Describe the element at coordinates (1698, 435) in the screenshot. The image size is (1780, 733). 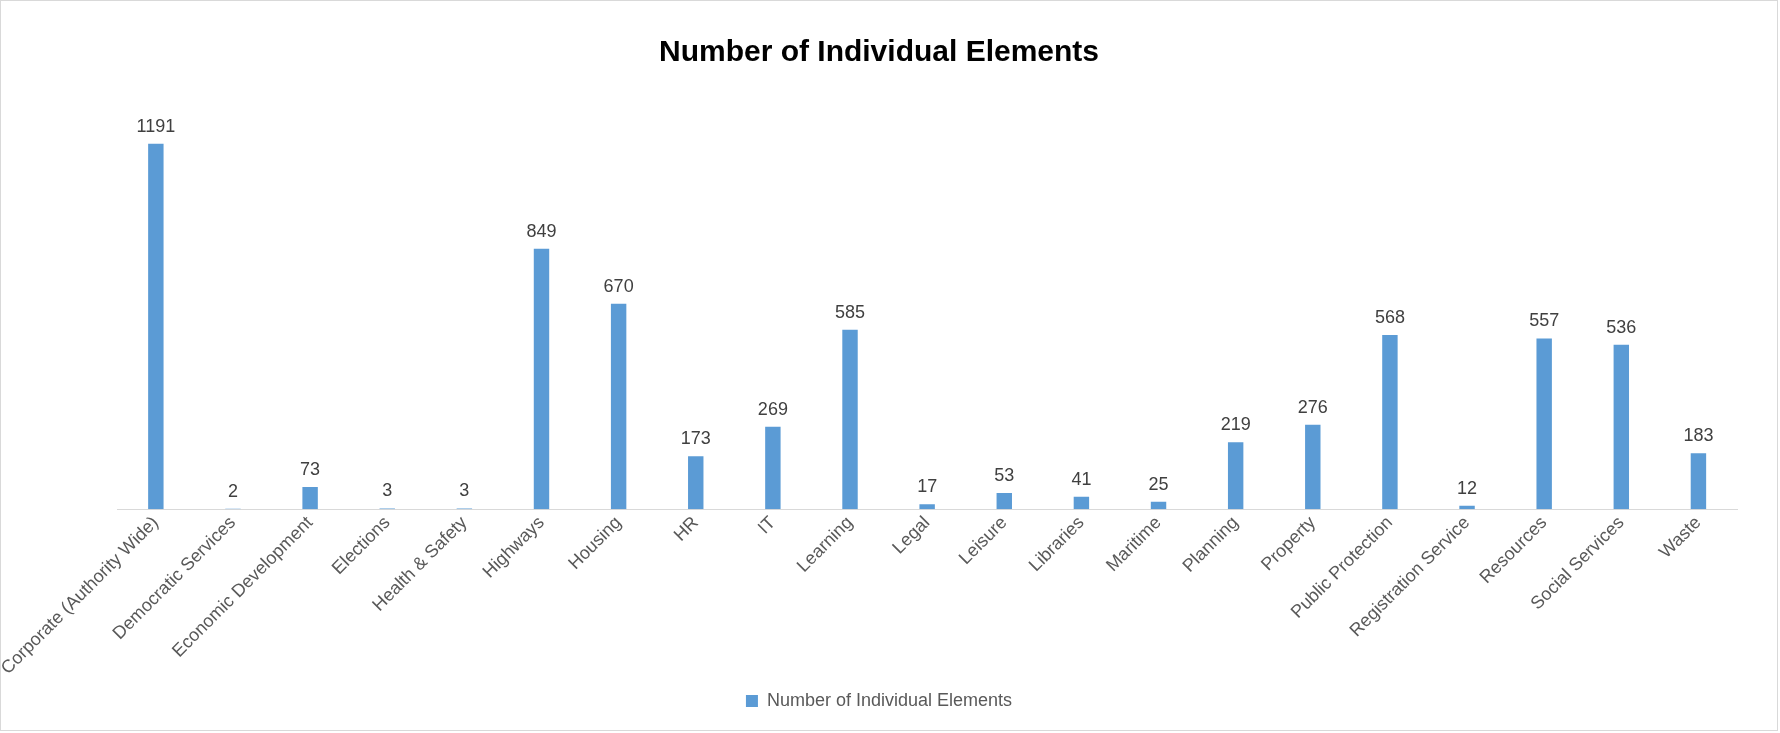
I see `data-label: 183` at that location.